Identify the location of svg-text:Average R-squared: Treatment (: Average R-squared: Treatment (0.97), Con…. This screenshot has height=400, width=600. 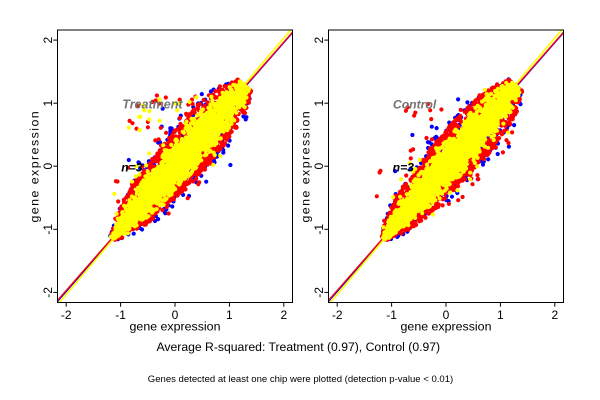
(298, 347).